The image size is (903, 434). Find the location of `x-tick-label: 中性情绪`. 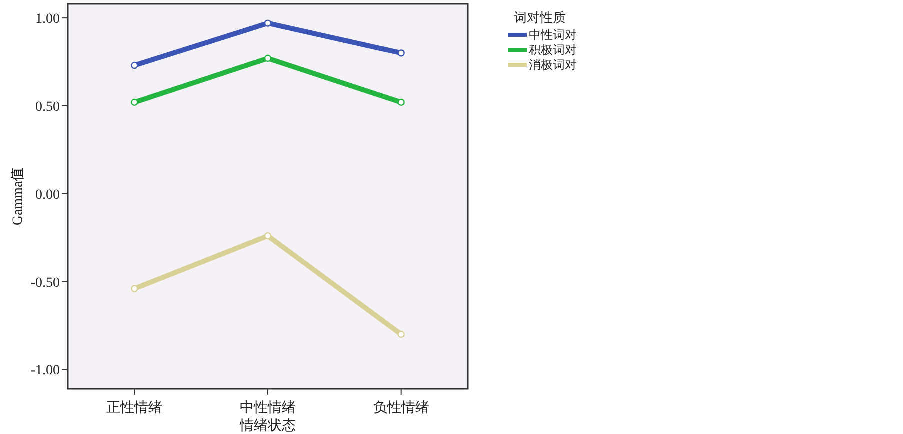

x-tick-label: 中性情绪 is located at coordinates (268, 408).